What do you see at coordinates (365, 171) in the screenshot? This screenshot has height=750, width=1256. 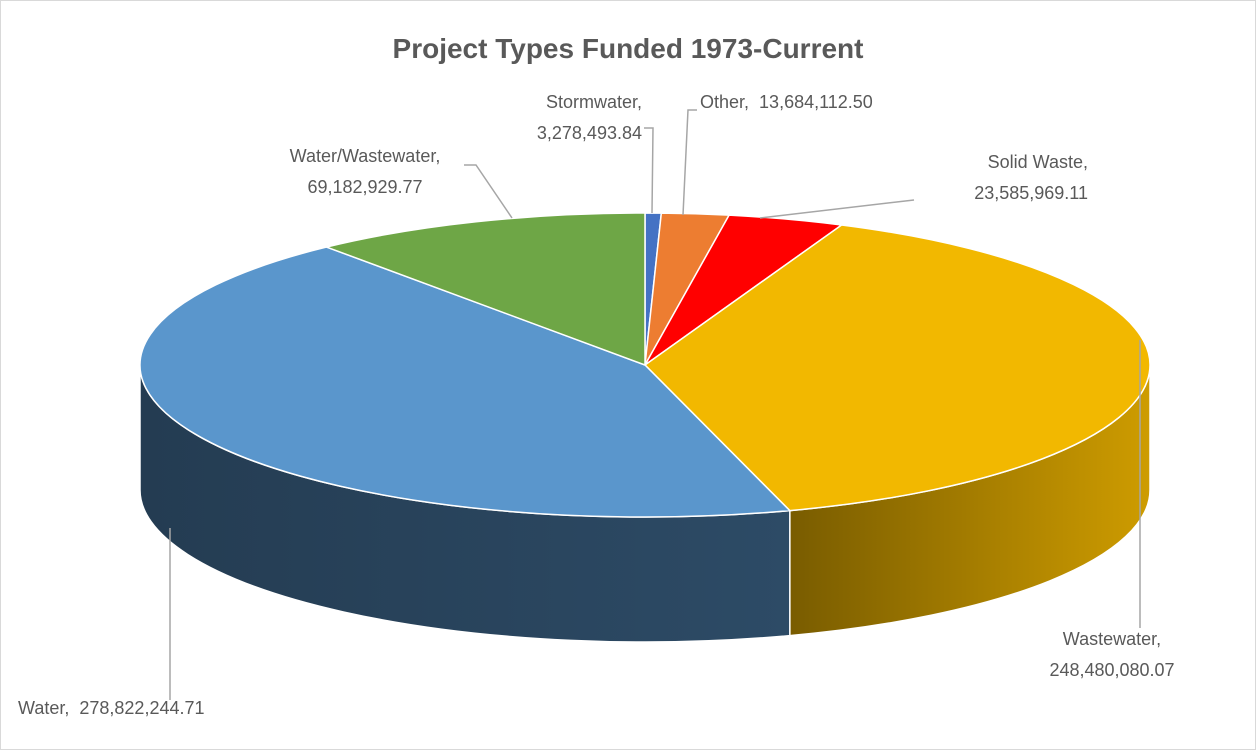 I see `data-label: Water/Wastewater, 69,182,929.77` at bounding box center [365, 171].